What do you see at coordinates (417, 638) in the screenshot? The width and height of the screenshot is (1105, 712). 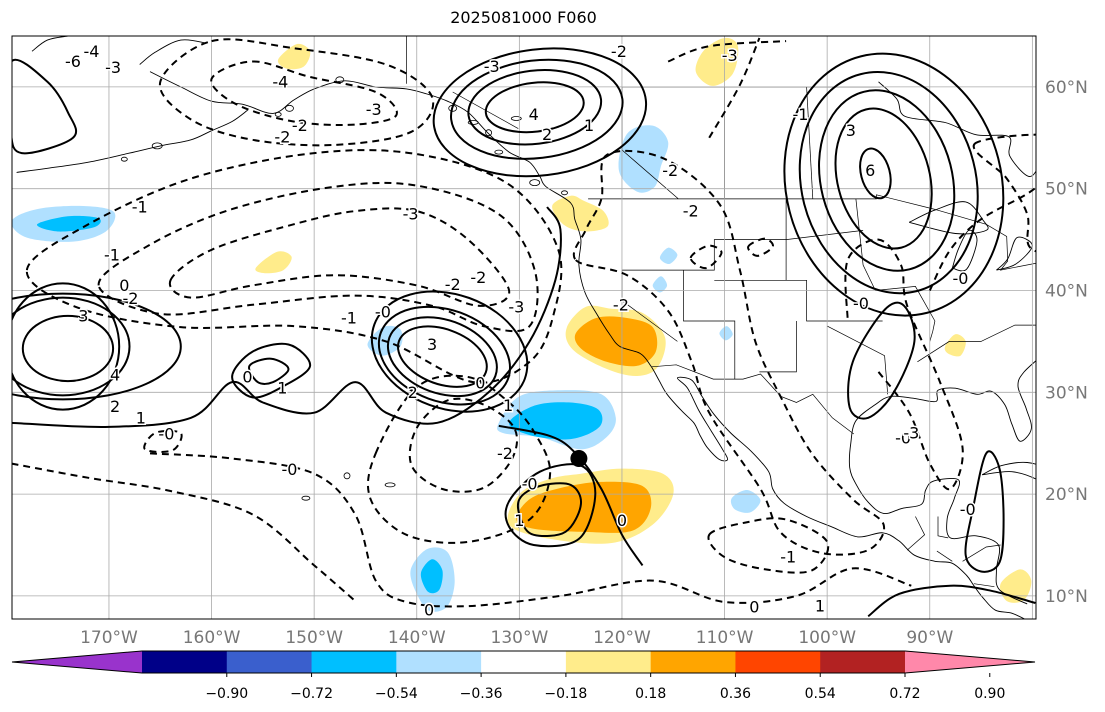 I see `longitude-tick-label: 140°W` at bounding box center [417, 638].